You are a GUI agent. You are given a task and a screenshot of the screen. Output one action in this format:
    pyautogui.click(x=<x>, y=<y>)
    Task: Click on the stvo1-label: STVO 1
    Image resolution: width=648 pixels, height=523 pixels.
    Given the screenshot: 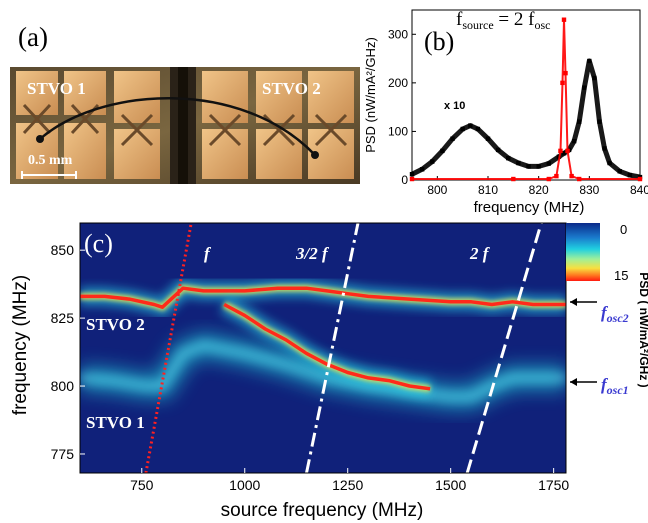 What is the action you would take?
    pyautogui.click(x=56, y=88)
    